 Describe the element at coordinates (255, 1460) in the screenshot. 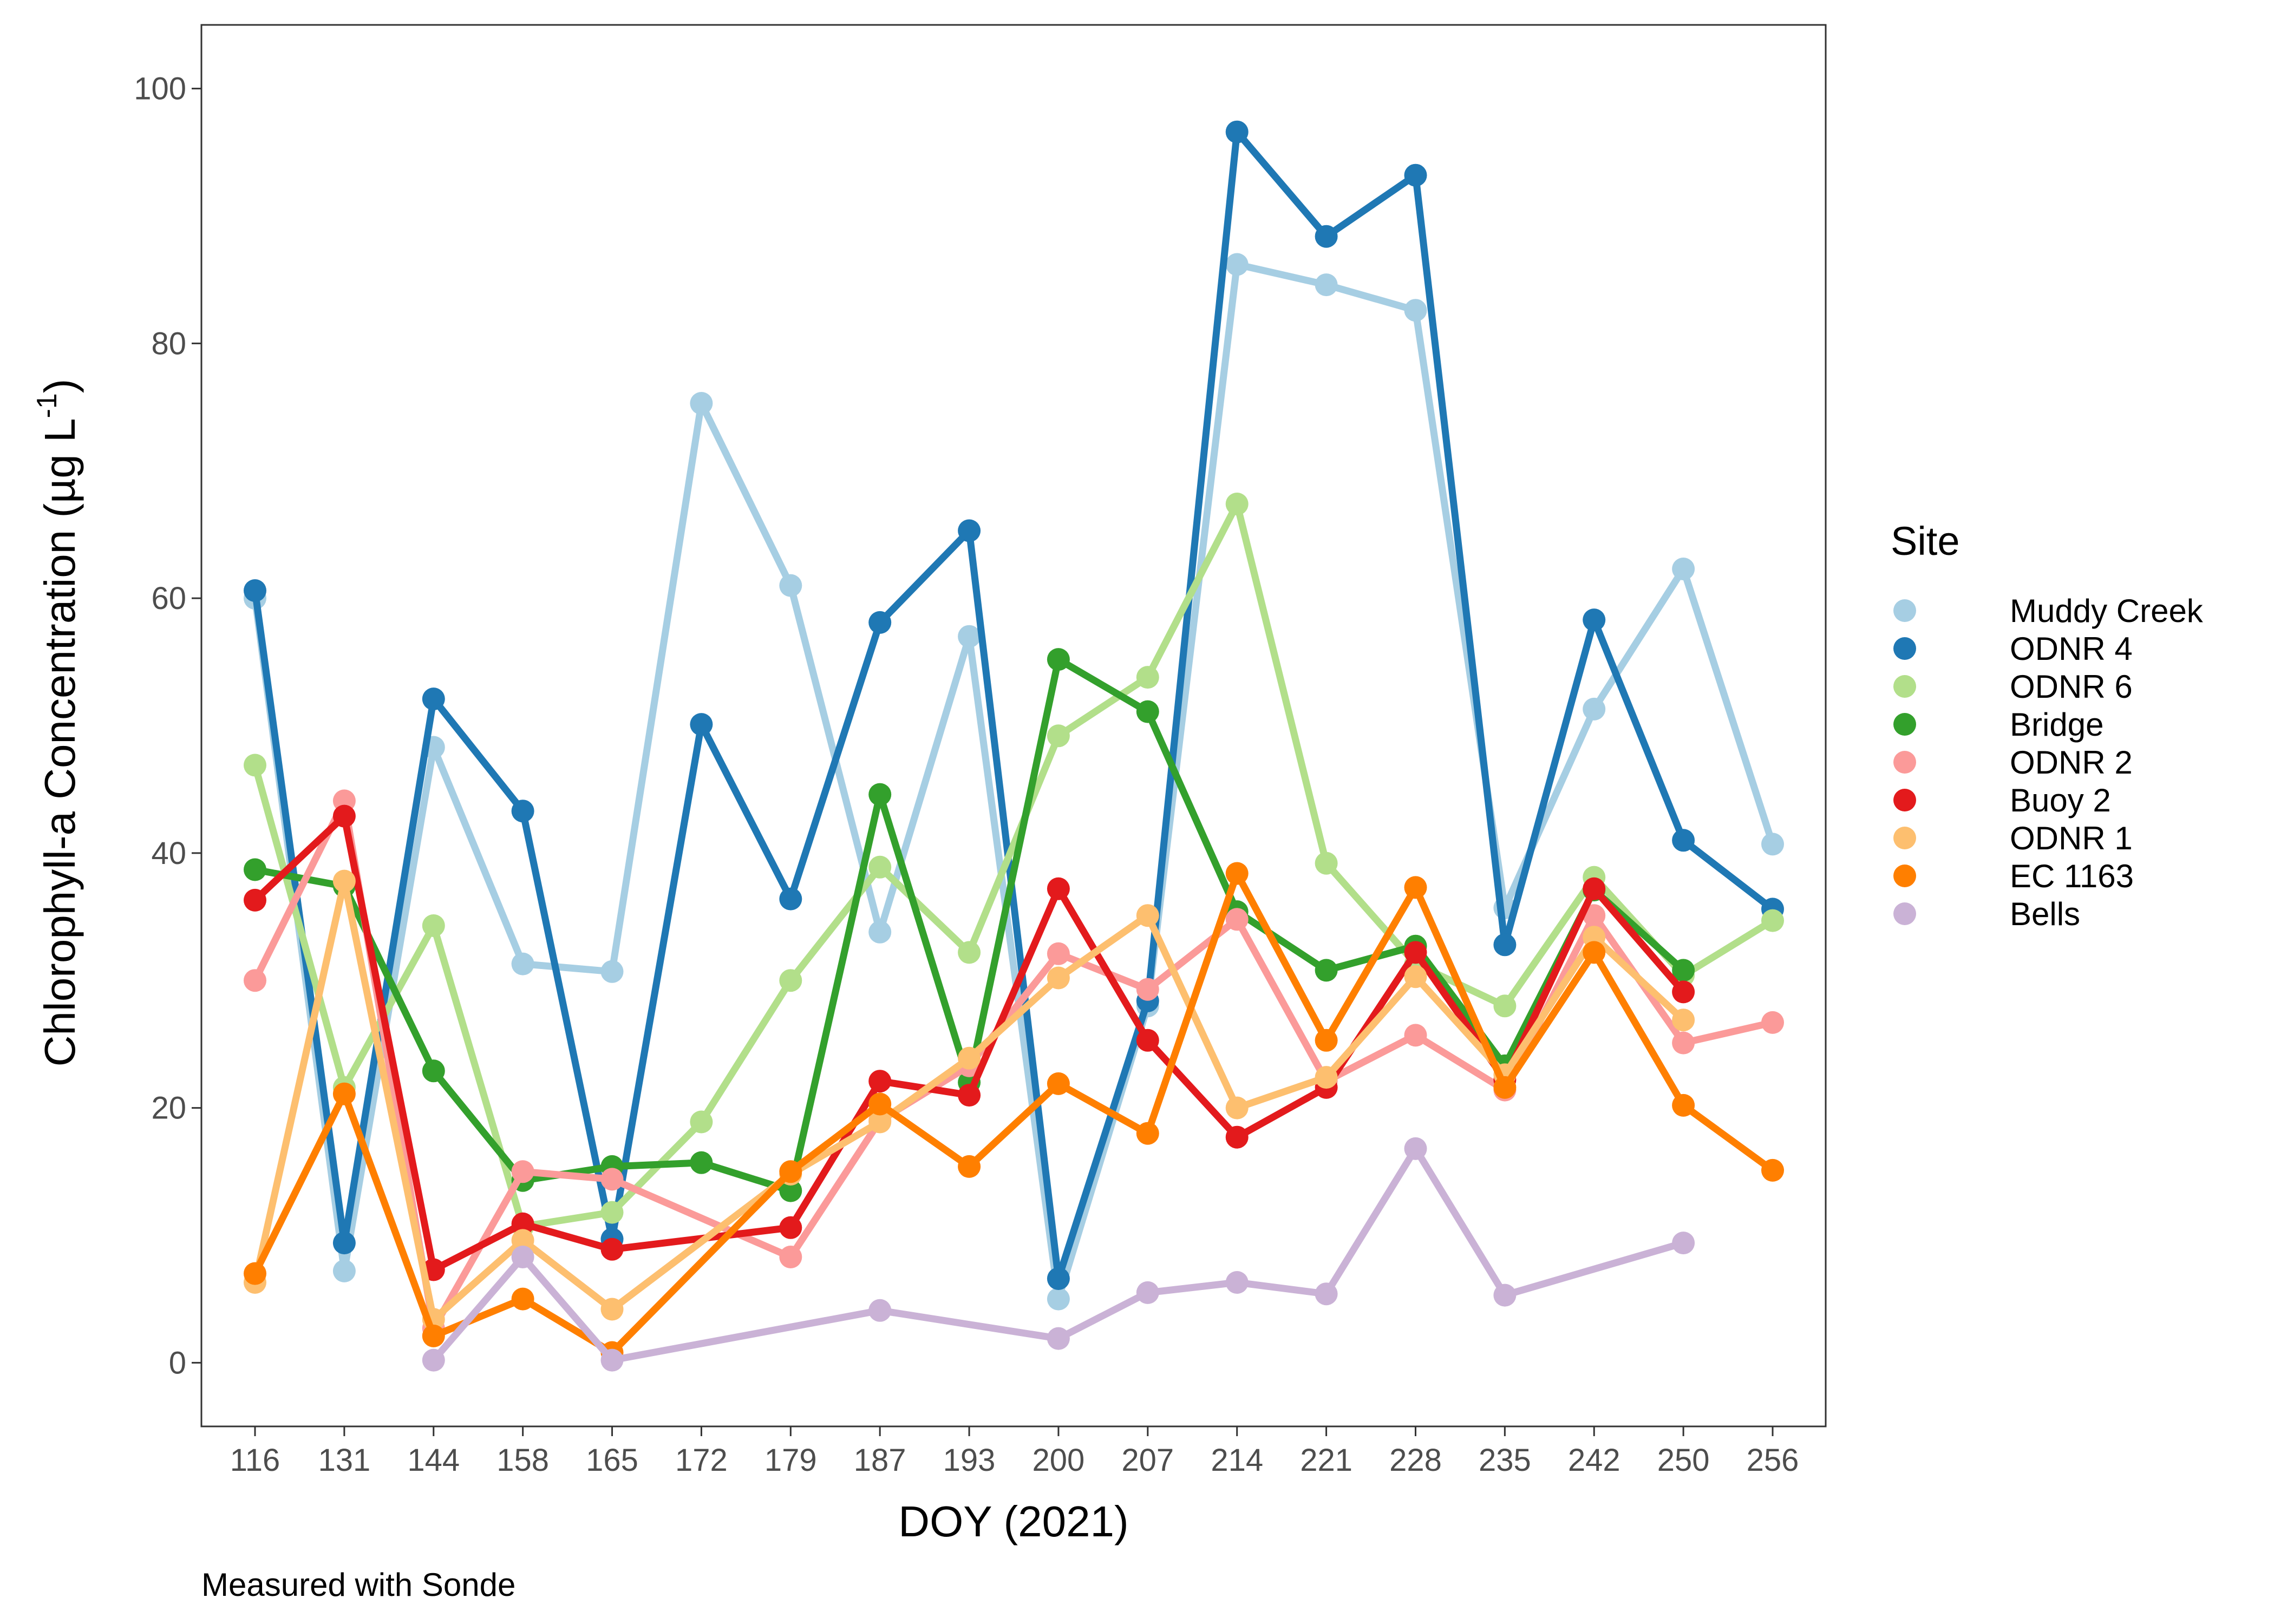

I see `x-tick-label: 116` at that location.